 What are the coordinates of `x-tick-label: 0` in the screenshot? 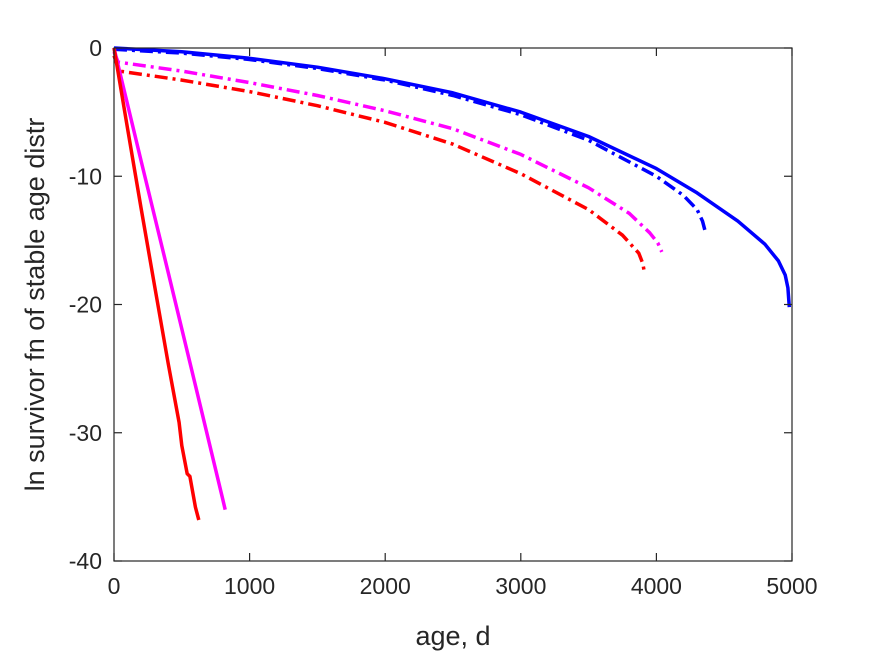 It's located at (114, 586).